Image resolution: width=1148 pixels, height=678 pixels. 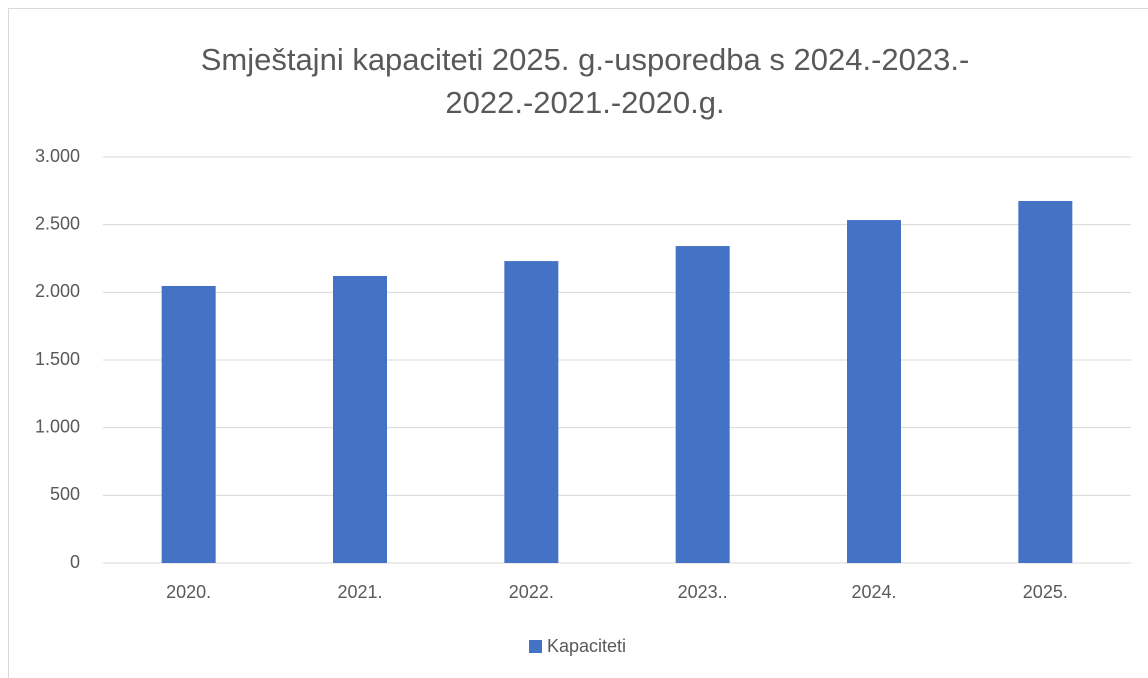 I want to click on x-tick-label: 2022., so click(x=531, y=592).